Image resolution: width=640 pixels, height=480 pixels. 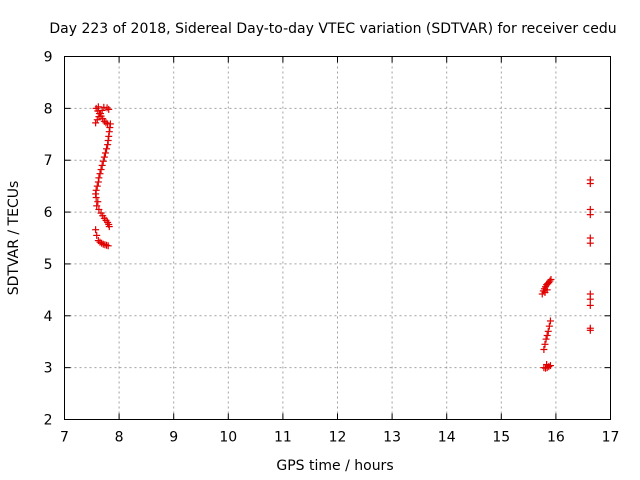 I want to click on y-tick-label: 8, so click(x=48, y=109).